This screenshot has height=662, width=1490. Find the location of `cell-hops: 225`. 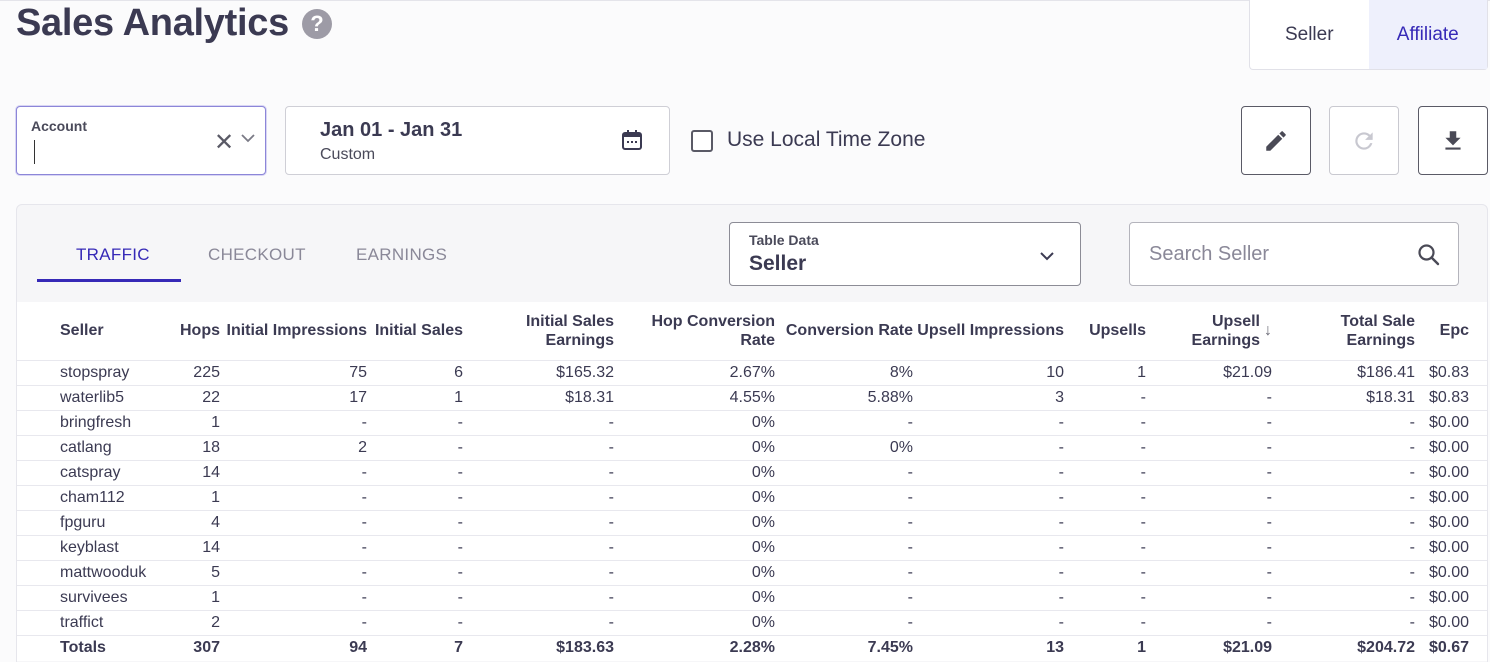

cell-hops: 225 is located at coordinates (190, 372).